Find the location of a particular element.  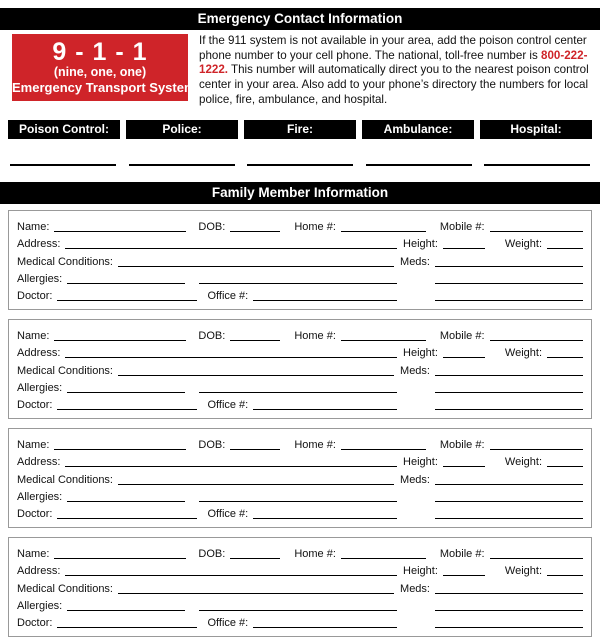

police-number-line is located at coordinates (181, 164).